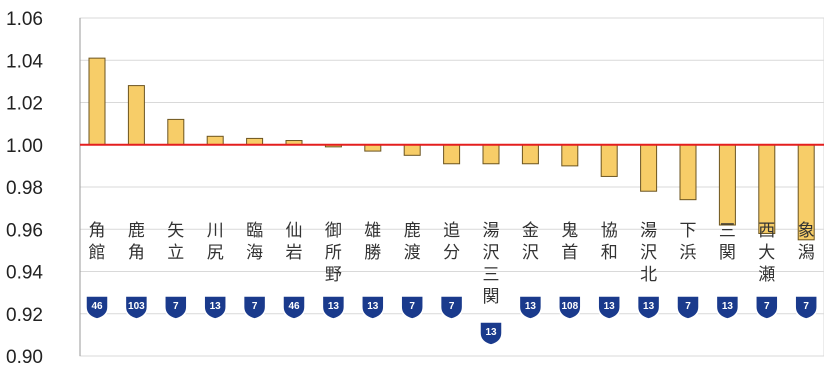  Describe the element at coordinates (569, 242) in the screenshot. I see `category-label: 鬼首` at that location.